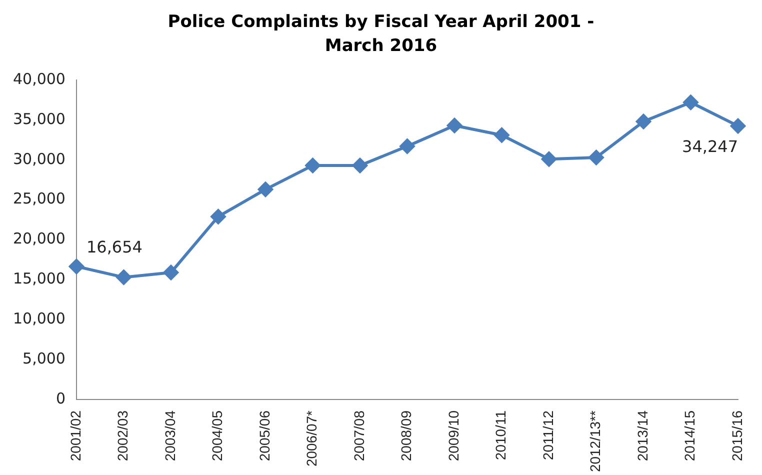  What do you see at coordinates (595, 441) in the screenshot?
I see `x-tick-label: 2012/13**` at bounding box center [595, 441].